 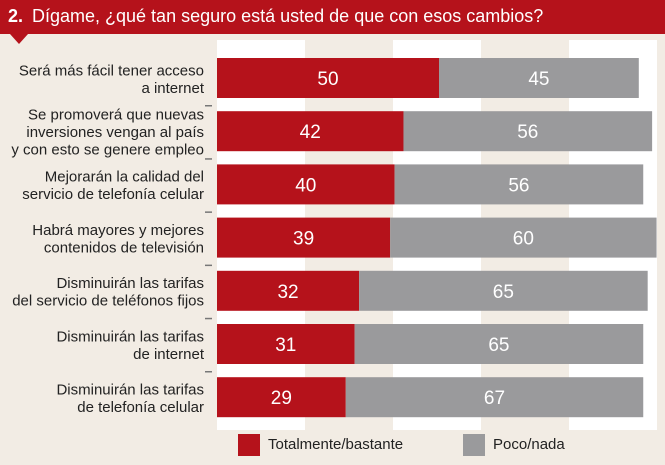 I want to click on category-label-4-2: contenidos de televisión, so click(x=124, y=247).